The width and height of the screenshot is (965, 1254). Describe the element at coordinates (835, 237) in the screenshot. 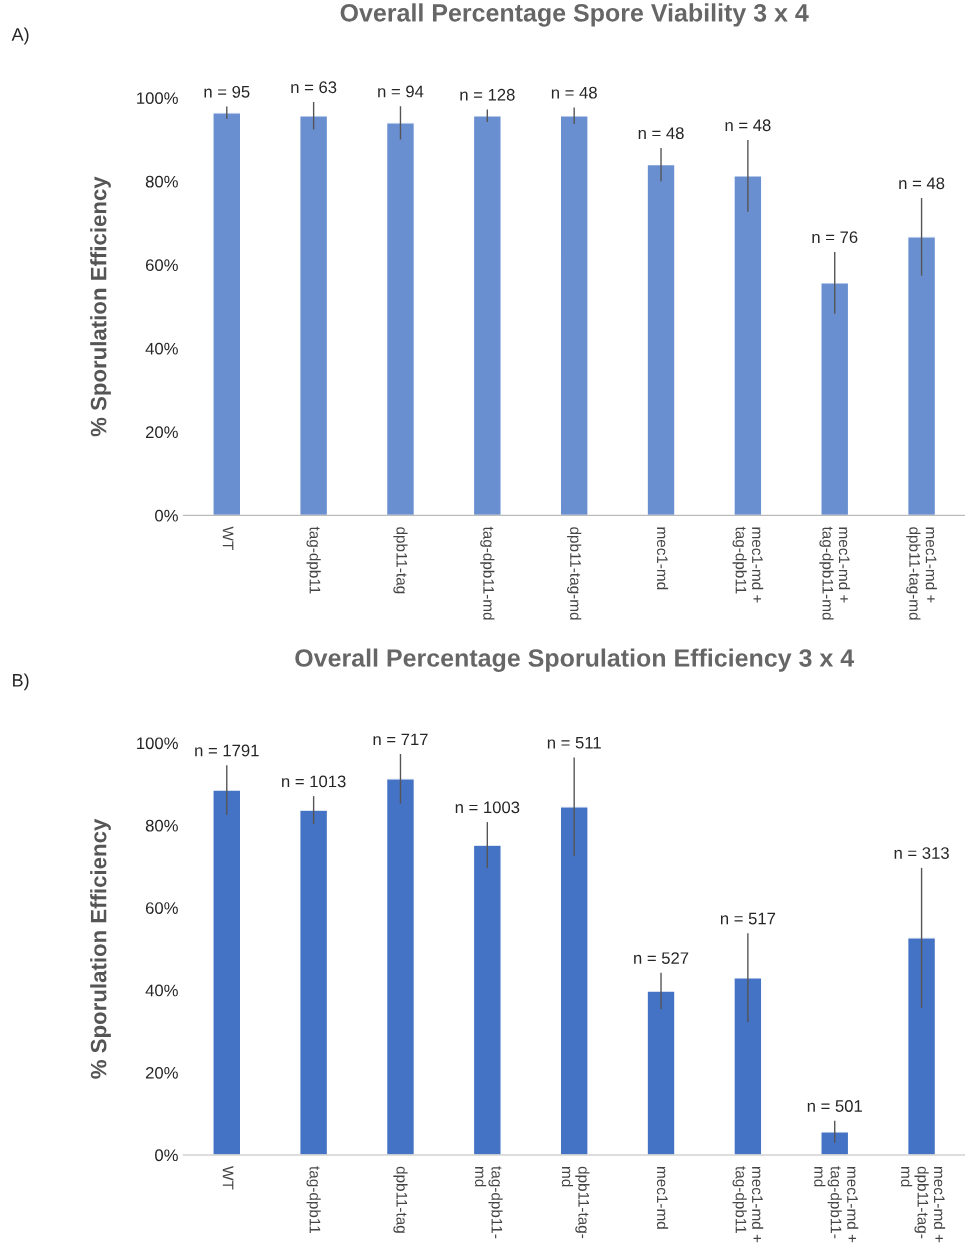

I see `annotation: n = 76` at that location.